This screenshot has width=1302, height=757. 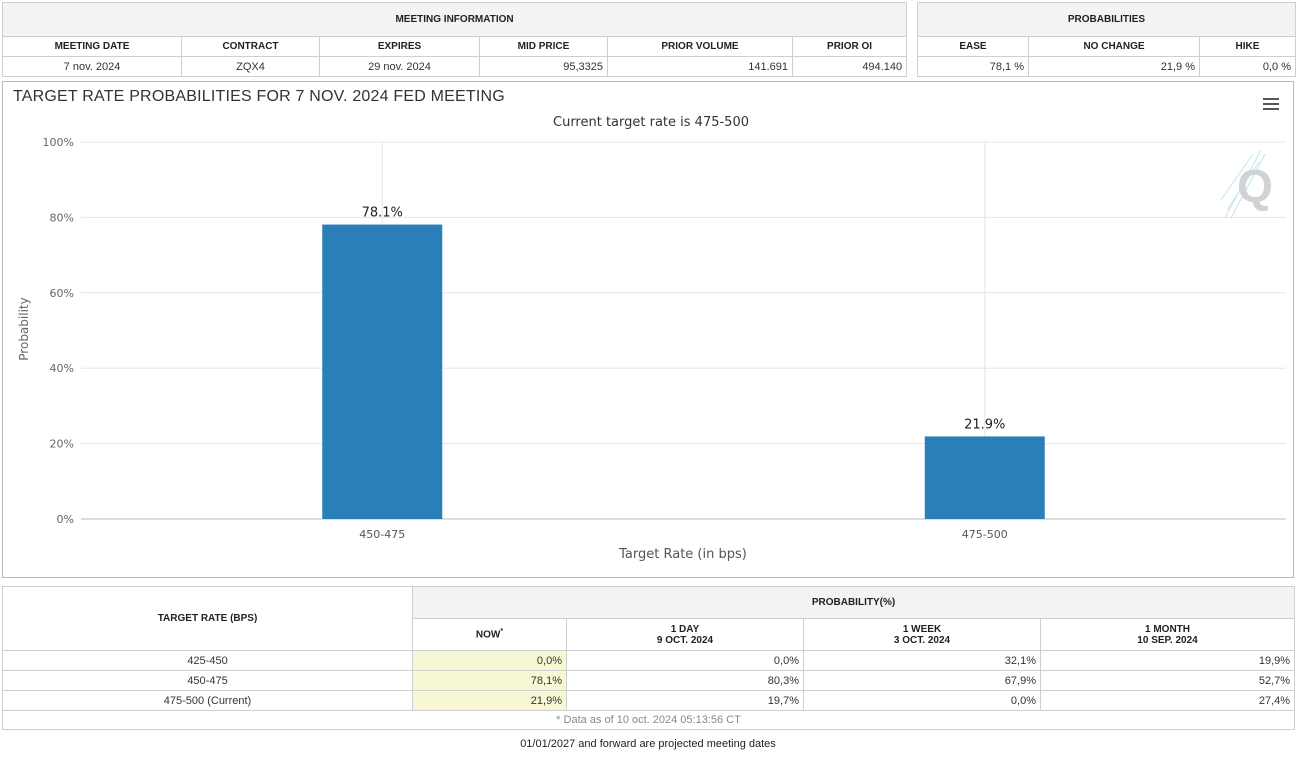 I want to click on table-row: 450-475 78,1% 80,3% 67,9% 52,7%, so click(x=649, y=680).